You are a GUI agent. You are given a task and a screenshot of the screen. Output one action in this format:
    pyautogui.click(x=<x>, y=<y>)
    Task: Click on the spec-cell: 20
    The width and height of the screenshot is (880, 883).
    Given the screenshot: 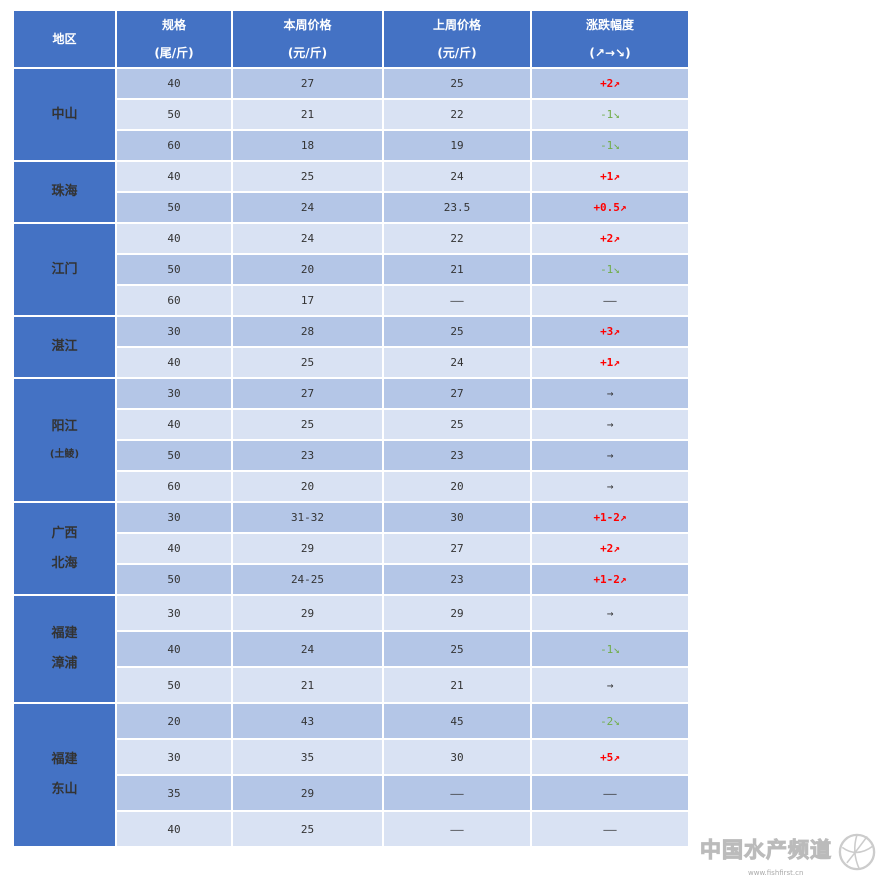 What is the action you would take?
    pyautogui.click(x=174, y=721)
    